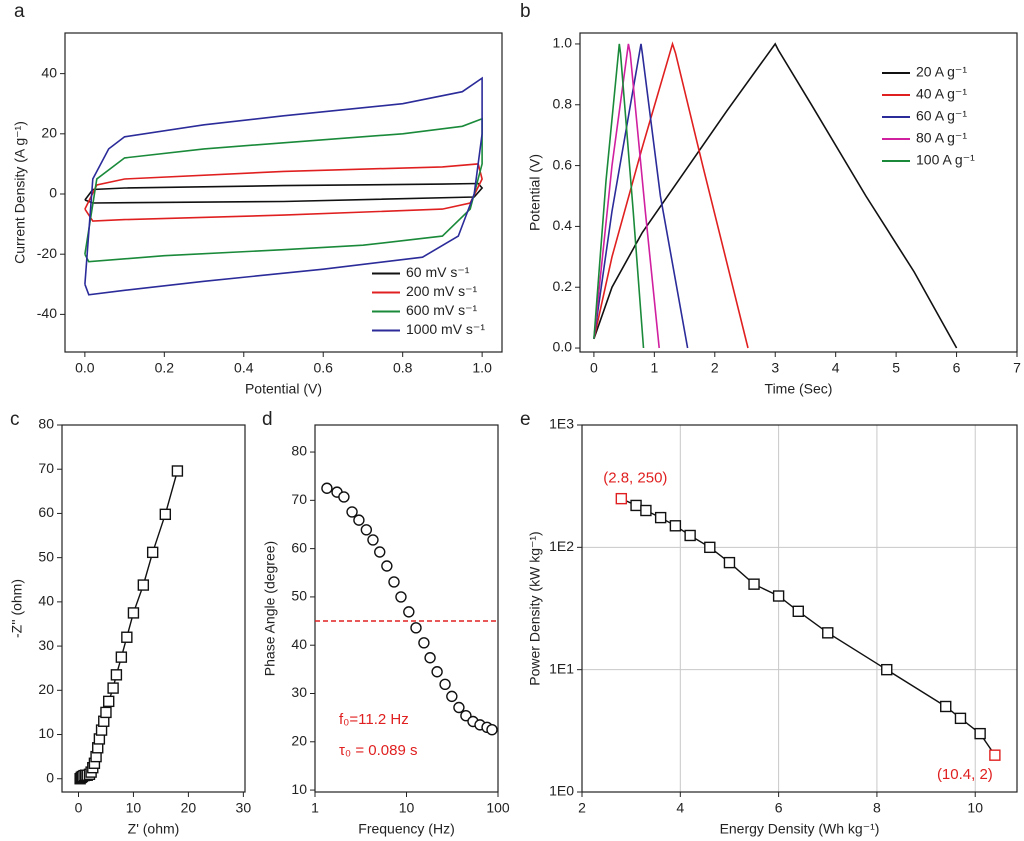 This screenshot has width=1024, height=841. I want to click on x-tick-label: 0.2, so click(165, 368).